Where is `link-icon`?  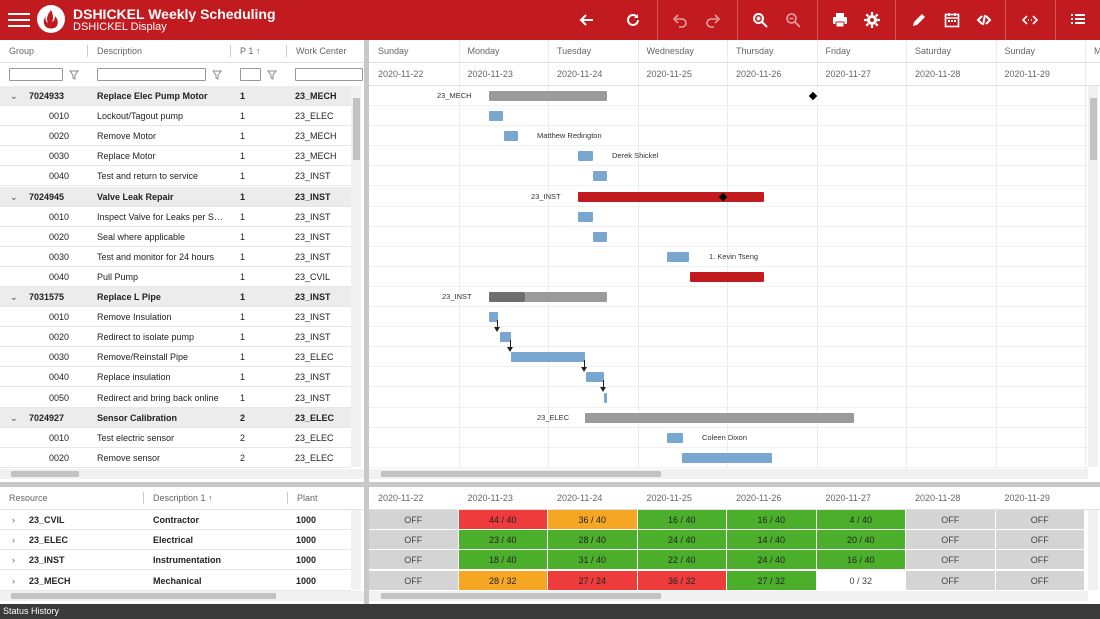
link-icon is located at coordinates (984, 20).